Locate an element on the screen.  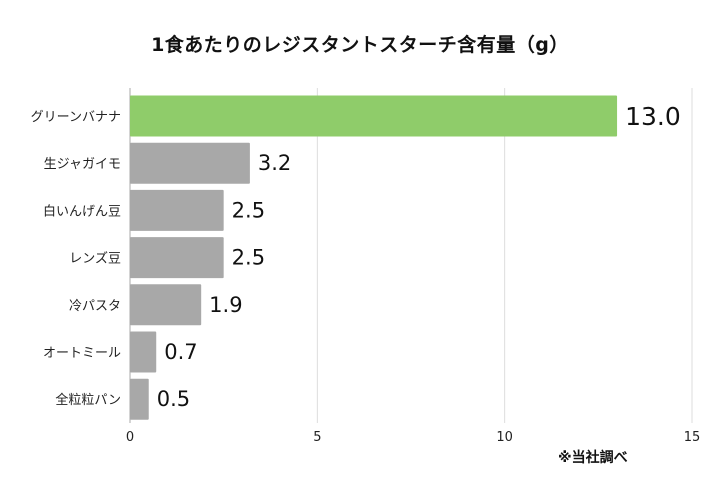
value-label: 0.7 is located at coordinates (180, 352).